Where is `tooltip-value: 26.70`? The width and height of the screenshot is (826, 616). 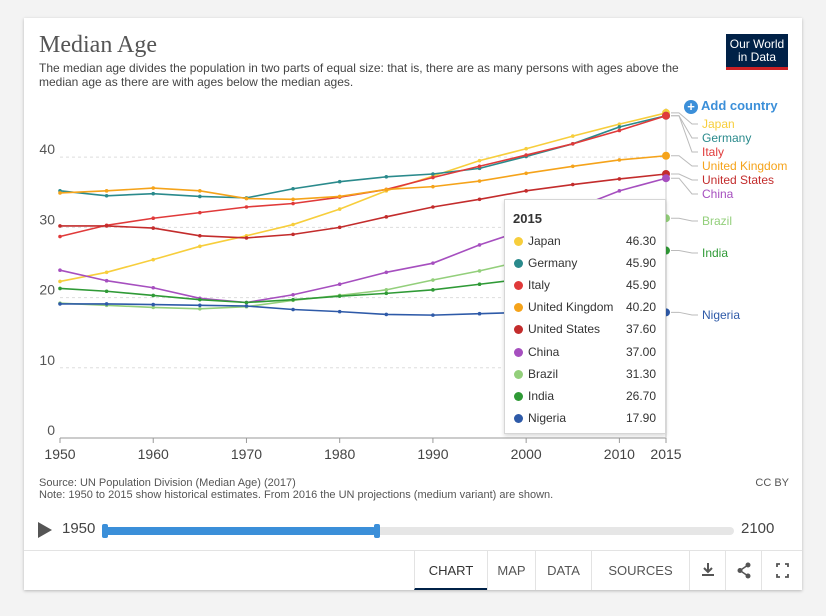 tooltip-value: 26.70 is located at coordinates (640, 395).